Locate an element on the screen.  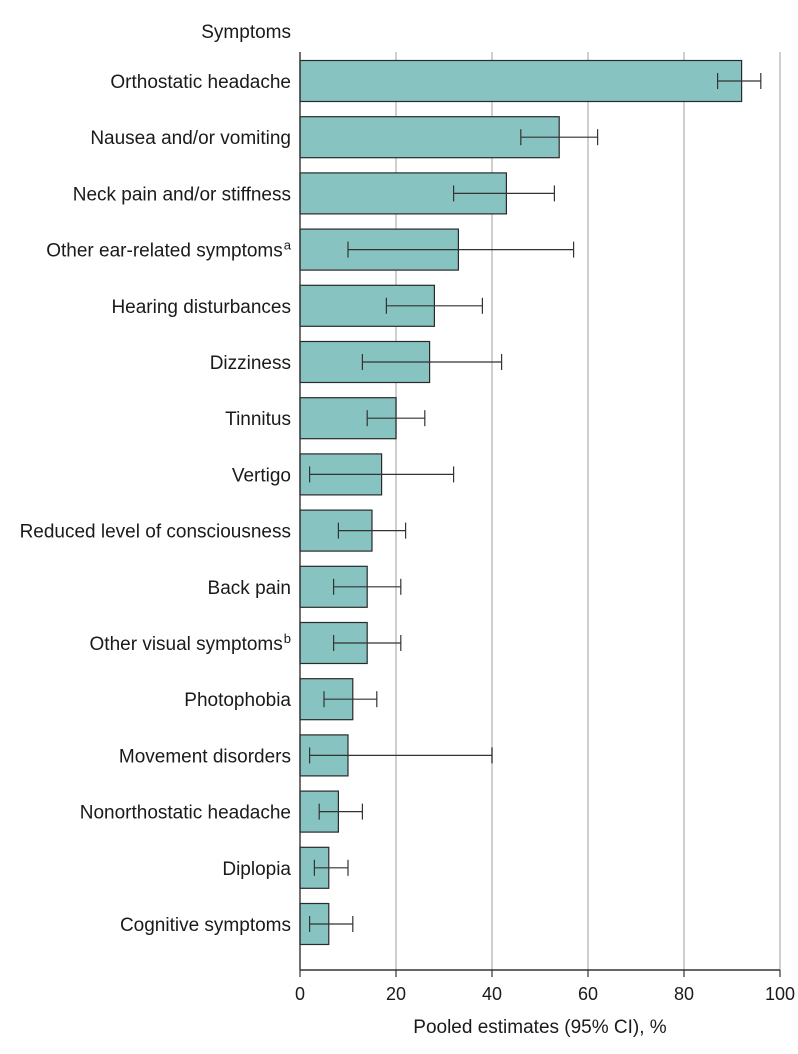
category-label-12: Movement disorders is located at coordinates (205, 756).